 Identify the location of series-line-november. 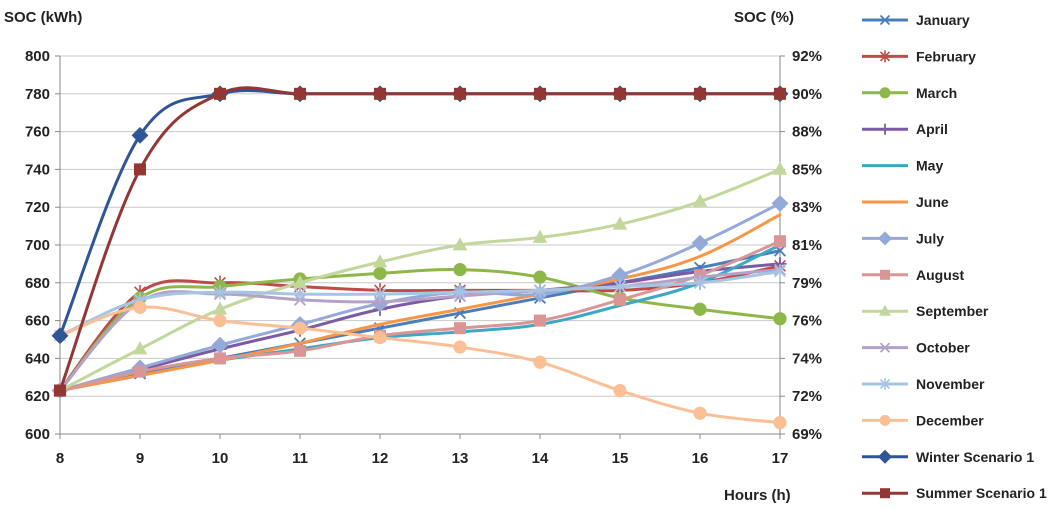
(420, 303).